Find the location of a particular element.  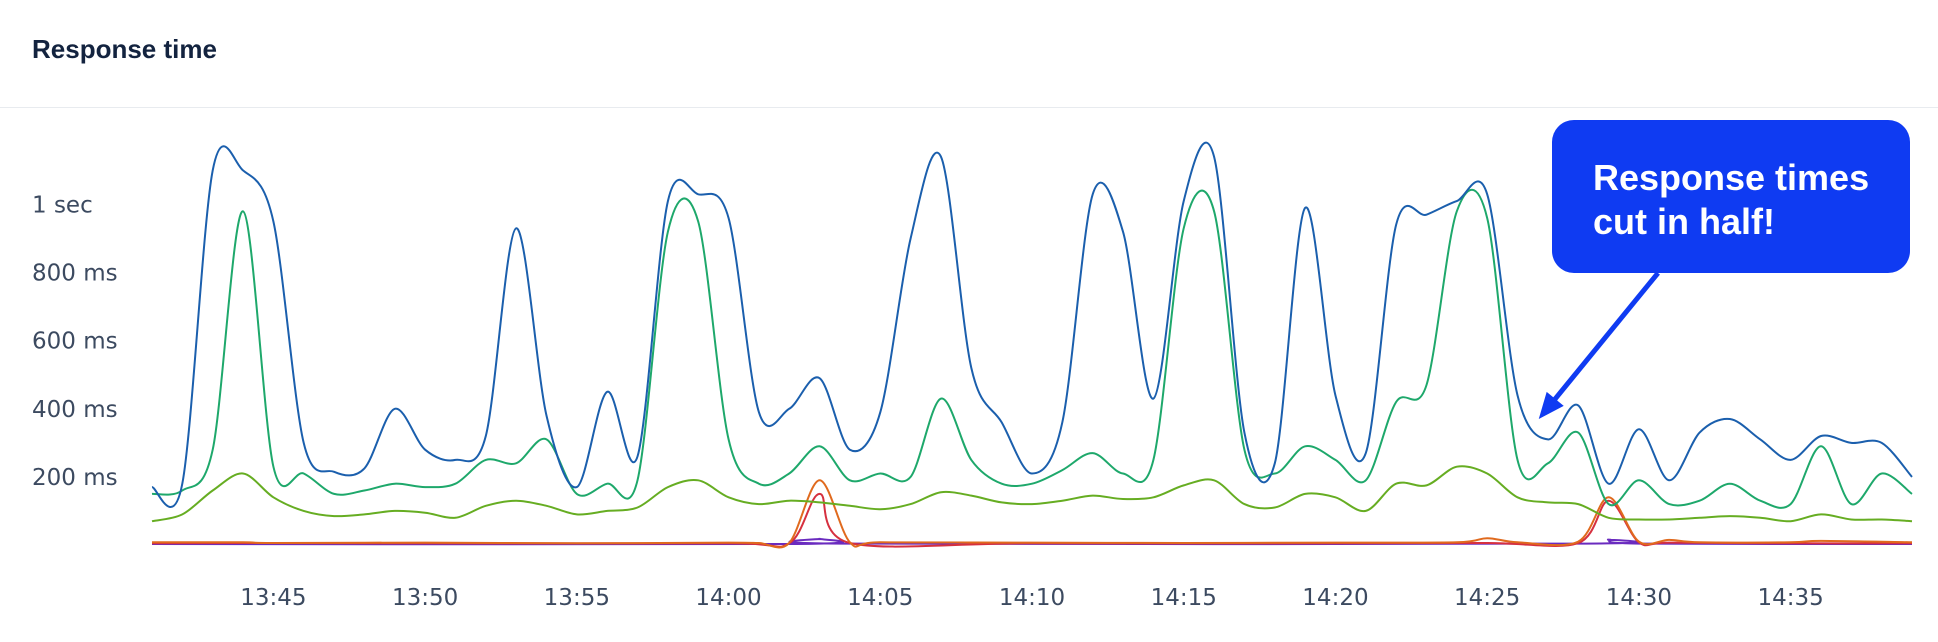

x-tick-label: 14:05 is located at coordinates (880, 598).